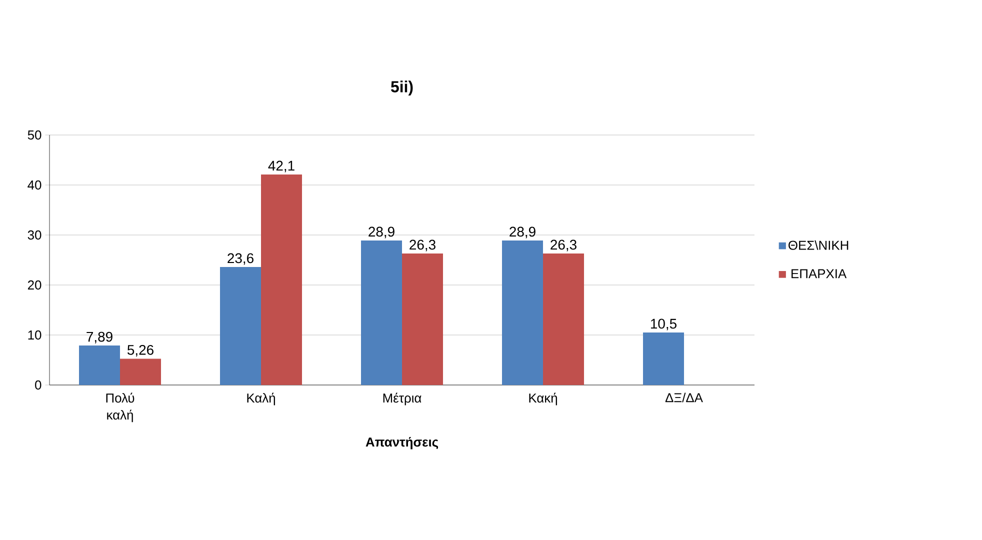 This screenshot has height=540, width=982. What do you see at coordinates (35, 335) in the screenshot?
I see `y-tick-label: 10` at bounding box center [35, 335].